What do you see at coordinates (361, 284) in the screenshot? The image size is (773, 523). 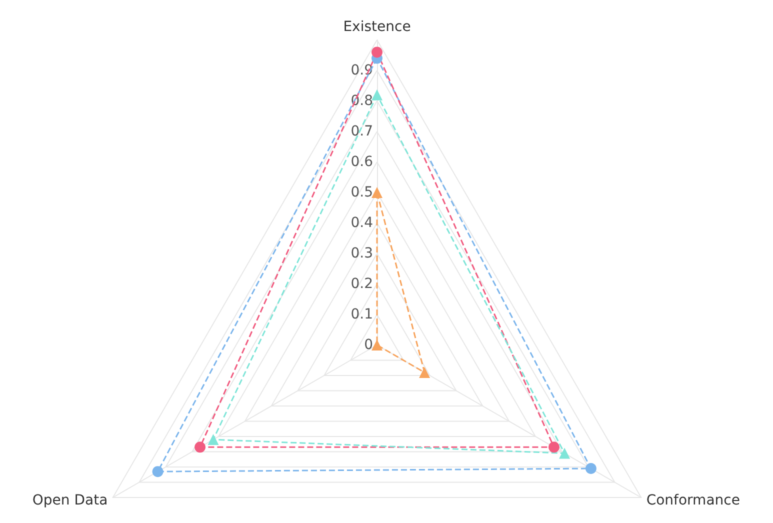 I see `y-tick-label: 0.2` at bounding box center [361, 284].